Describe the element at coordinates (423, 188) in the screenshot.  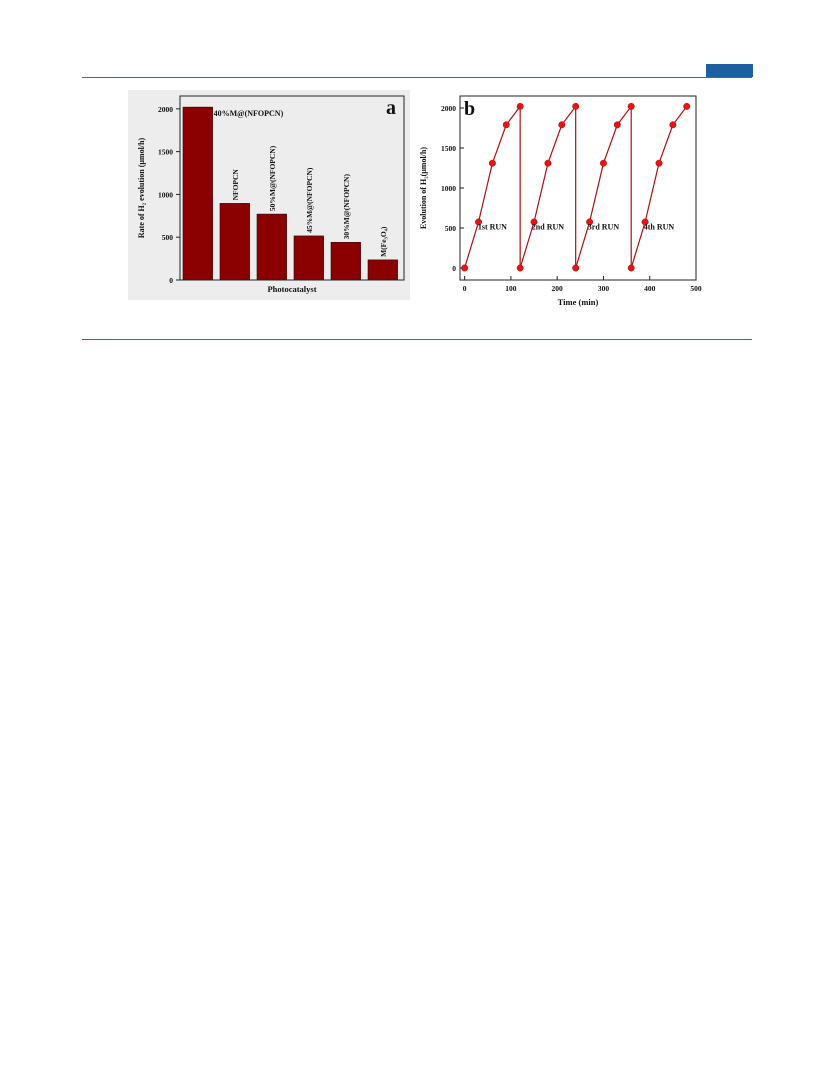
I see `y-axis-label: Evolution of H₂(μmol/h)` at that location.